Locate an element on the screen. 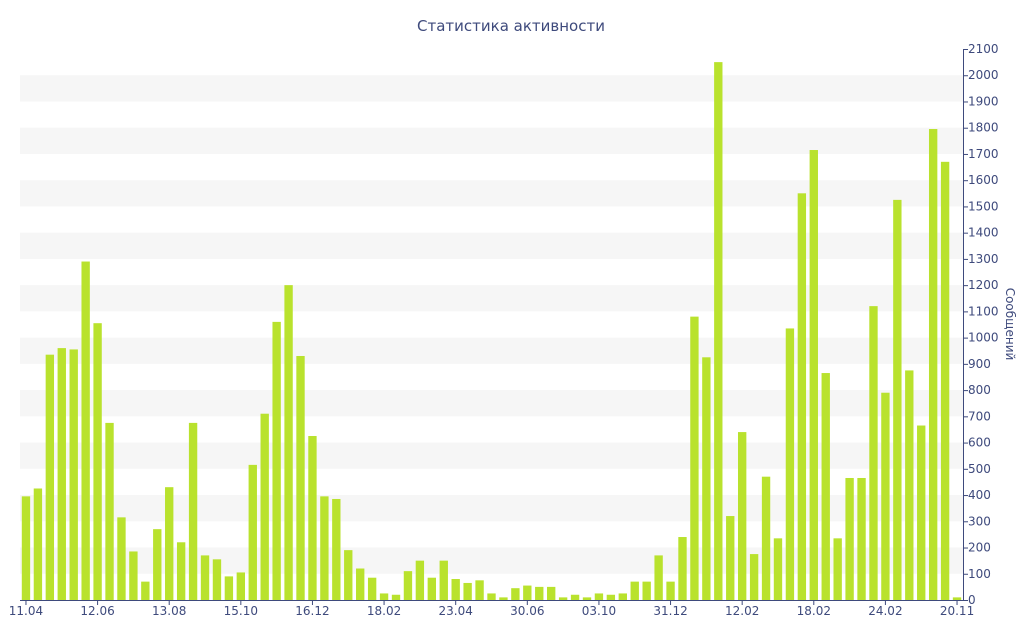 Image resolution: width=1024 pixels, height=640 pixels. x-tick-label: 11.04 is located at coordinates (26, 611).